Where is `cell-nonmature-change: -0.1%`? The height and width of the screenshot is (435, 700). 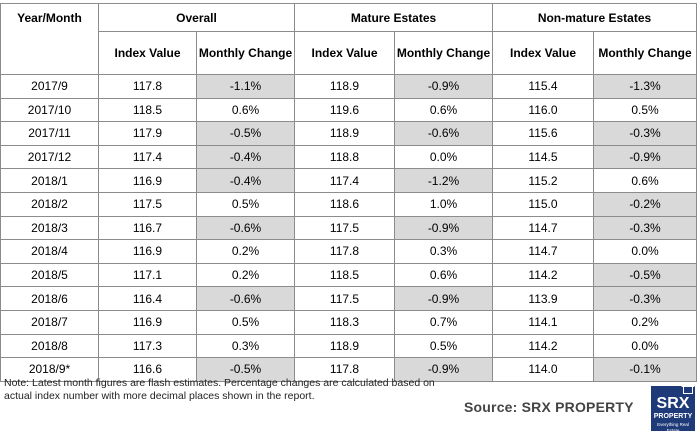 cell-nonmature-change: -0.1% is located at coordinates (645, 369).